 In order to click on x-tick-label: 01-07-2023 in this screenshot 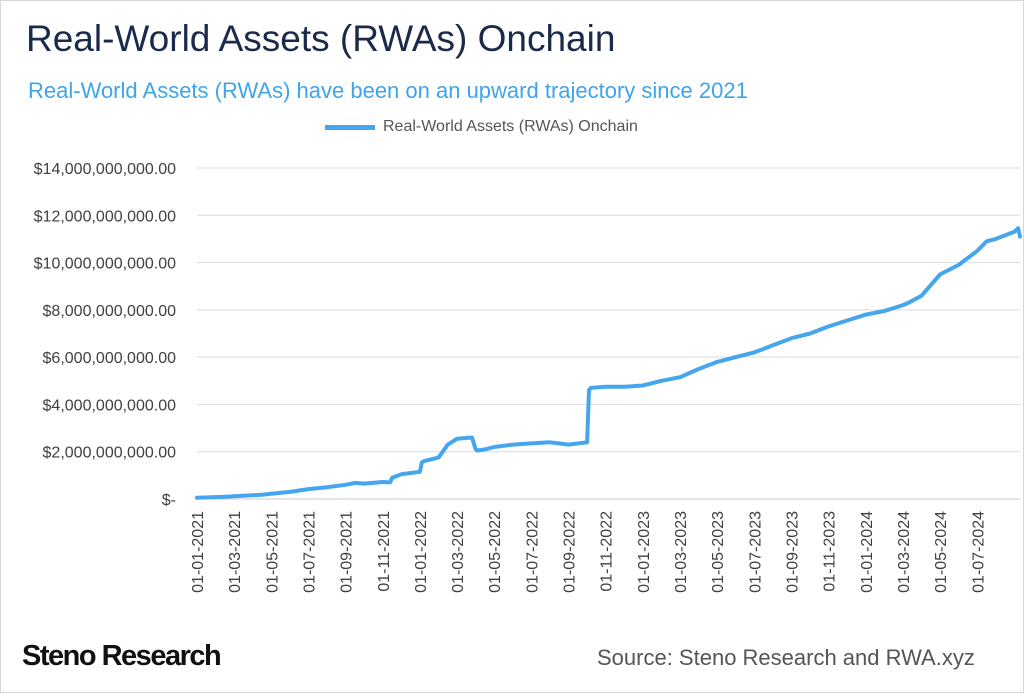, I will do `click(755, 552)`.